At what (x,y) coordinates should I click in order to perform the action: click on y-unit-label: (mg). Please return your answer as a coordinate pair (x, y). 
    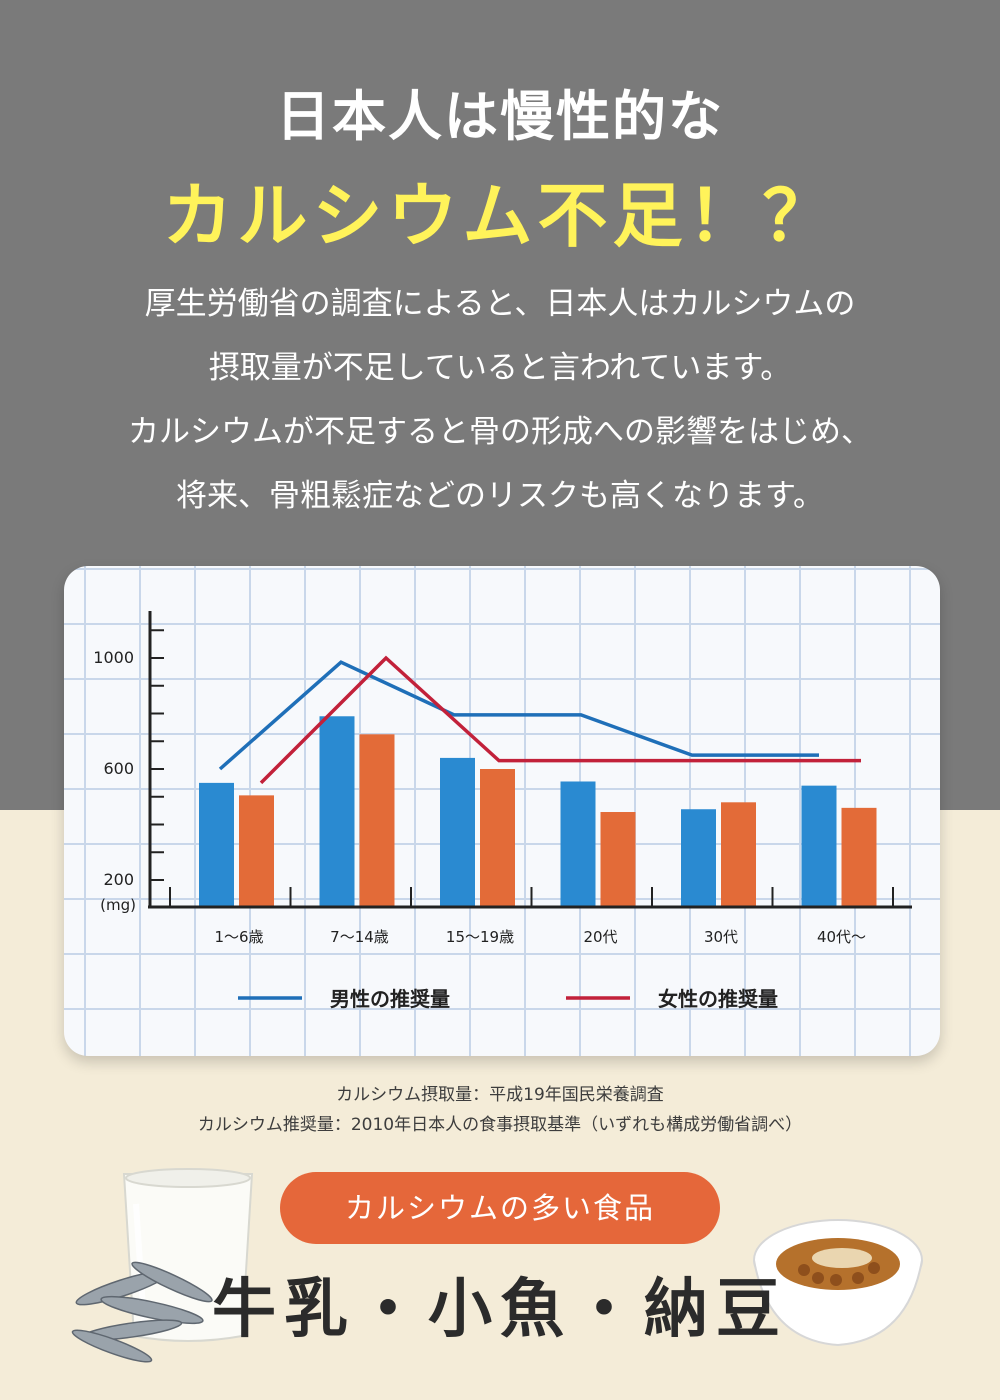
    Looking at the image, I should click on (118, 905).